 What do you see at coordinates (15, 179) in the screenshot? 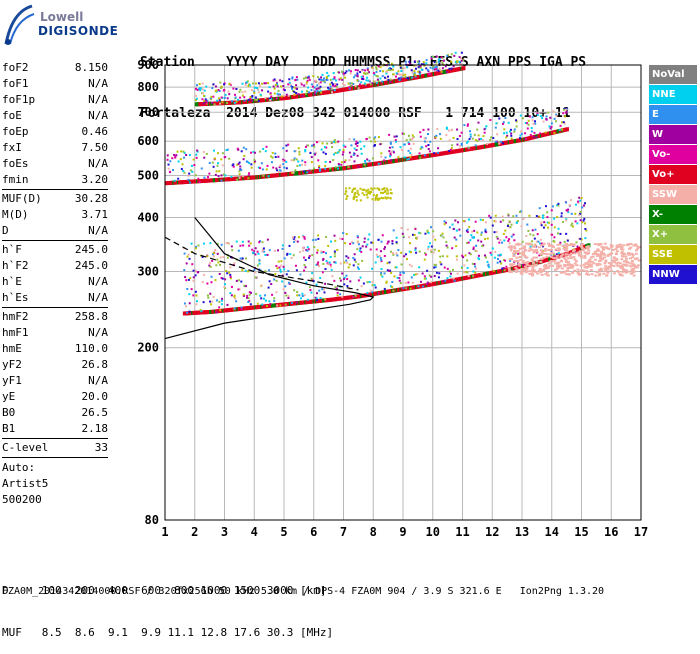
I see `param-label: fmin` at bounding box center [15, 179].